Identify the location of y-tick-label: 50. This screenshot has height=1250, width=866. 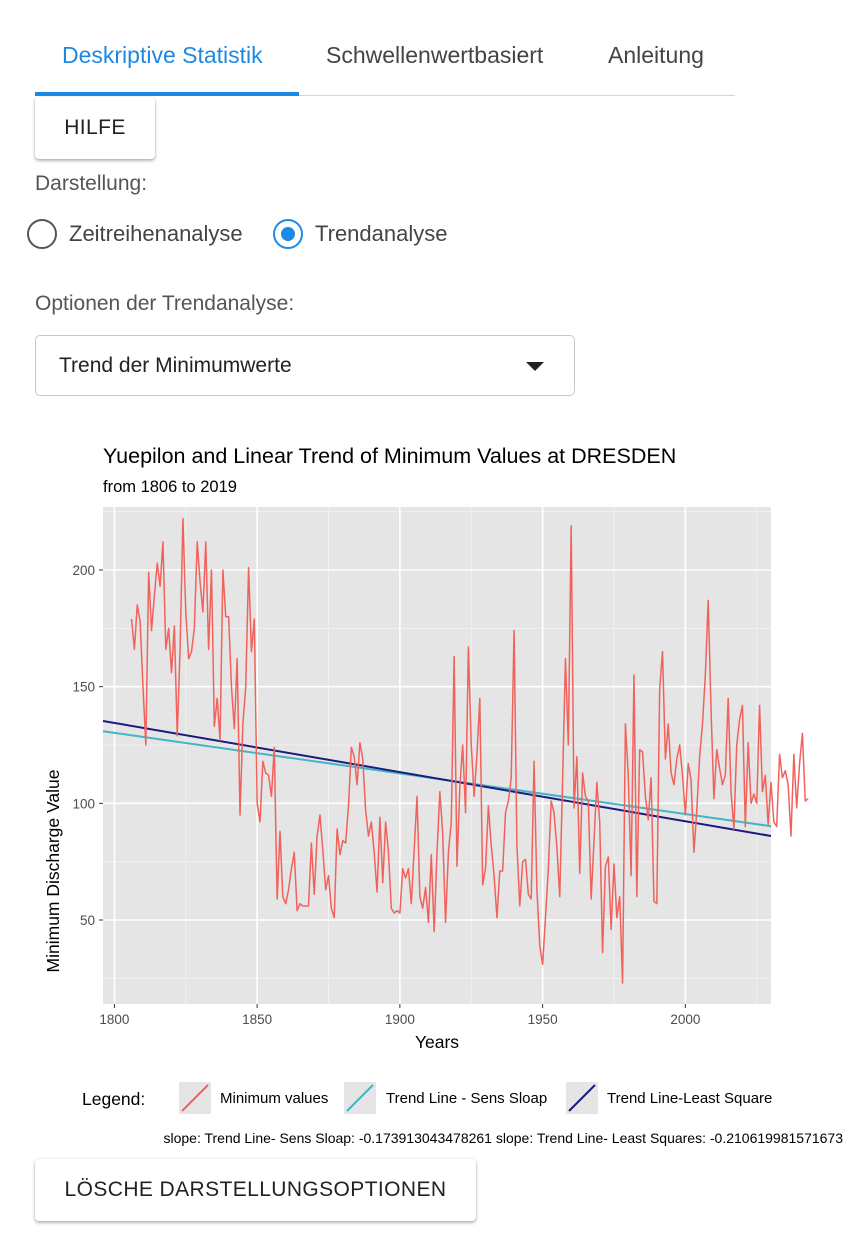
(87, 920).